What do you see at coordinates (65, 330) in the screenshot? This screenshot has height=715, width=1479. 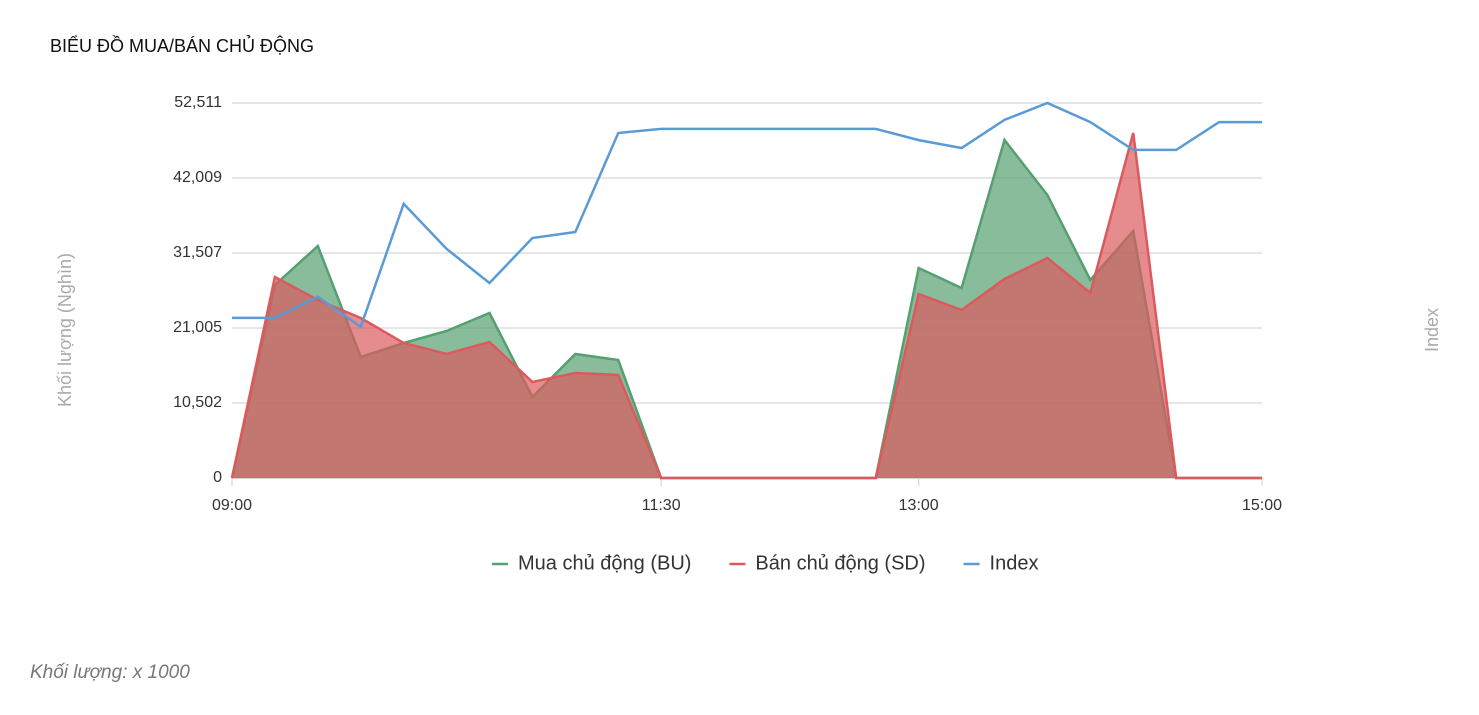 I see `y-axis-title: Khối lượng (Nghìn)` at bounding box center [65, 330].